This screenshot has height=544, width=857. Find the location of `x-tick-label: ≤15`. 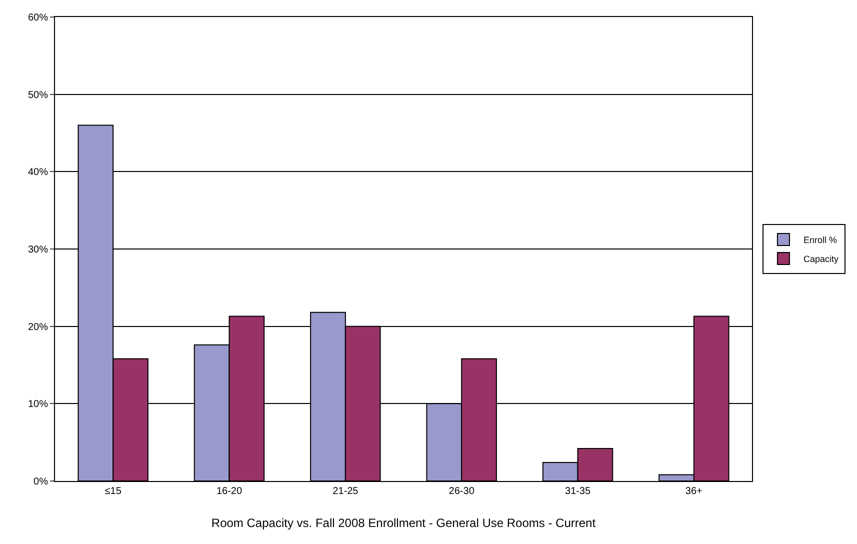

x-tick-label: ≤15 is located at coordinates (113, 491).